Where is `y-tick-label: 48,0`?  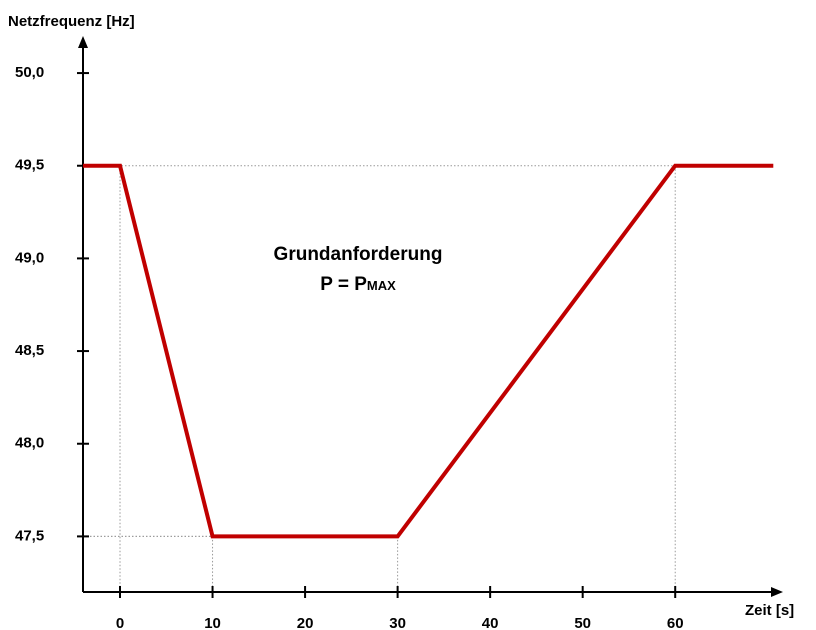
y-tick-label: 48,0 is located at coordinates (29, 443).